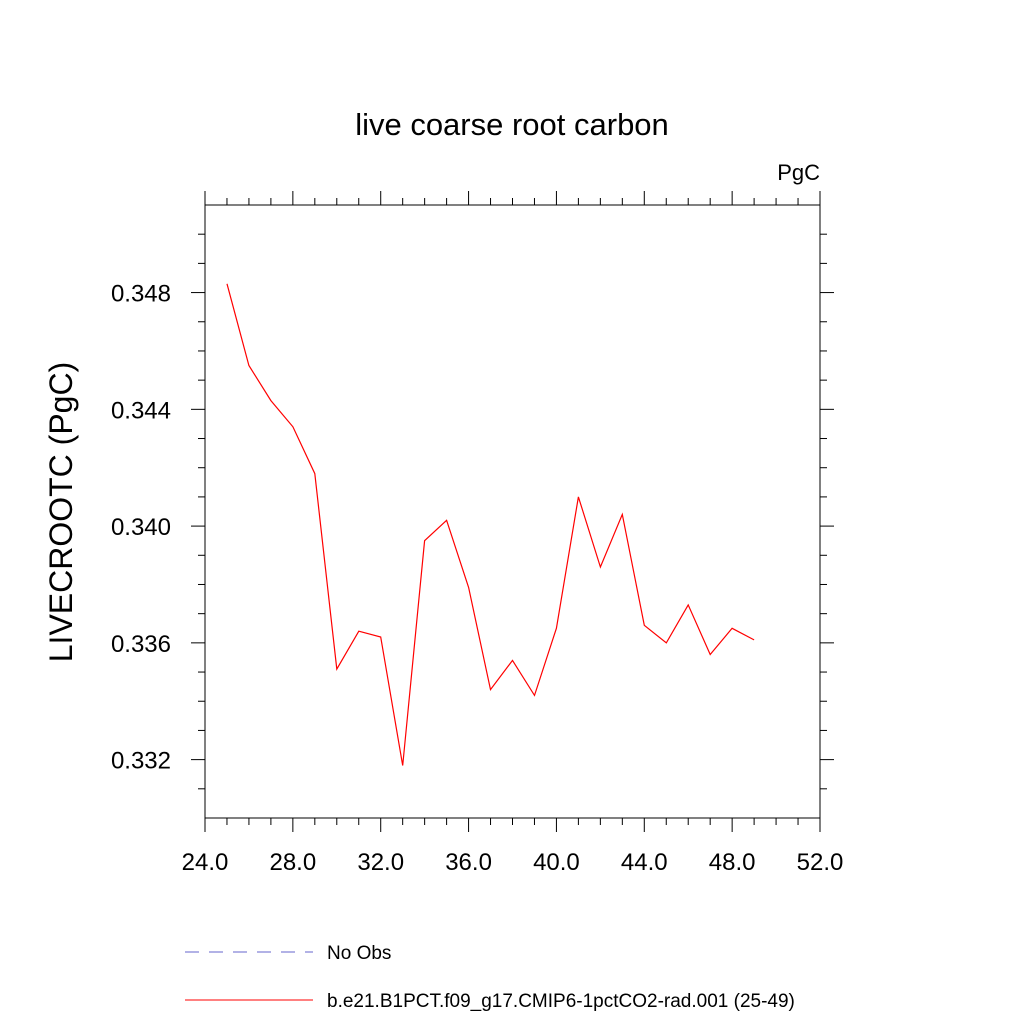 The height and width of the screenshot is (1024, 1024). I want to click on chart-title: live coarse root carbon, so click(512, 124).